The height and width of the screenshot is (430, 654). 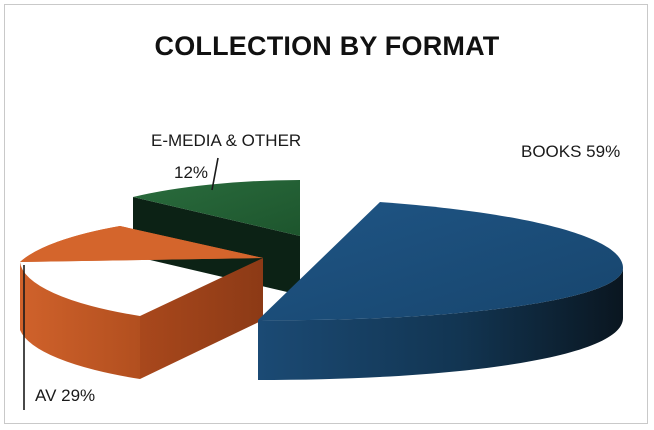 What do you see at coordinates (215, 174) in the screenshot?
I see `leader-line-emedia` at bounding box center [215, 174].